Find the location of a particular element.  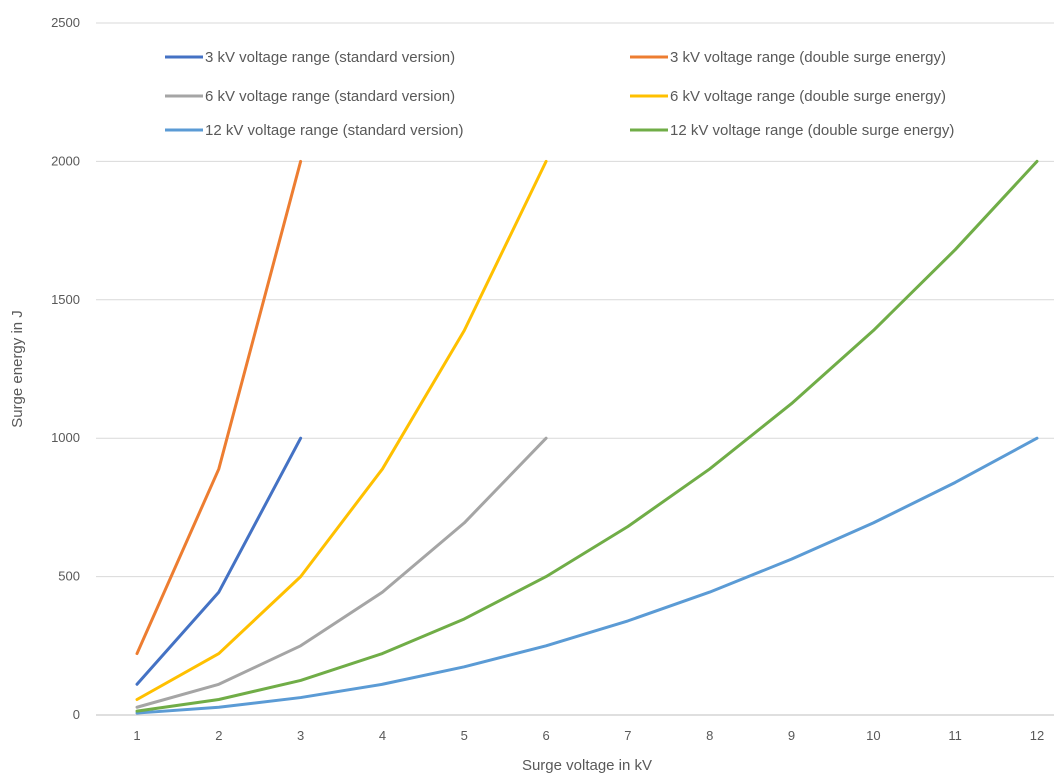

x-tick-label: 3 is located at coordinates (300, 735).